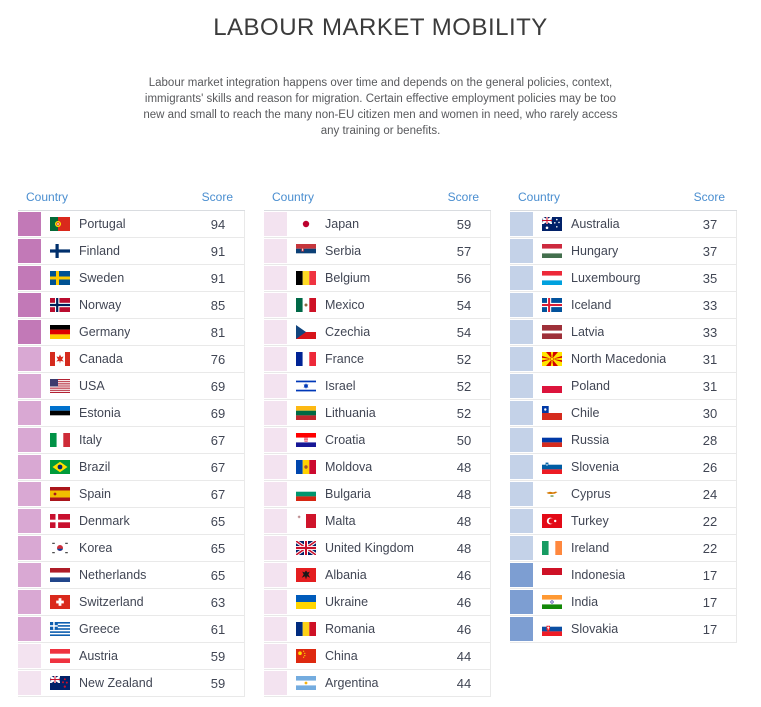 The image size is (761, 707). What do you see at coordinates (608, 521) in the screenshot?
I see `country-cell: Turkey` at bounding box center [608, 521].